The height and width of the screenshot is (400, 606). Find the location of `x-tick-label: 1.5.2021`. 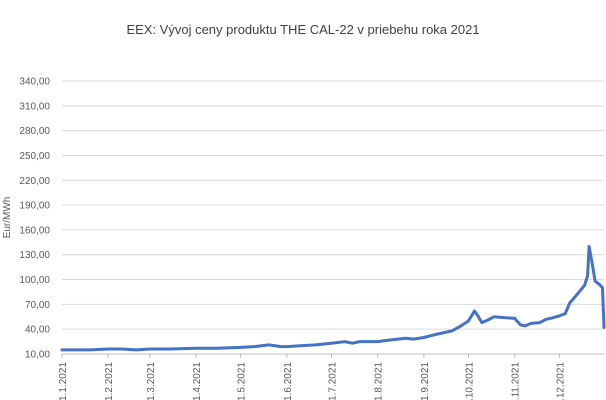

x-tick-label: 1.5.2021 is located at coordinates (242, 381).